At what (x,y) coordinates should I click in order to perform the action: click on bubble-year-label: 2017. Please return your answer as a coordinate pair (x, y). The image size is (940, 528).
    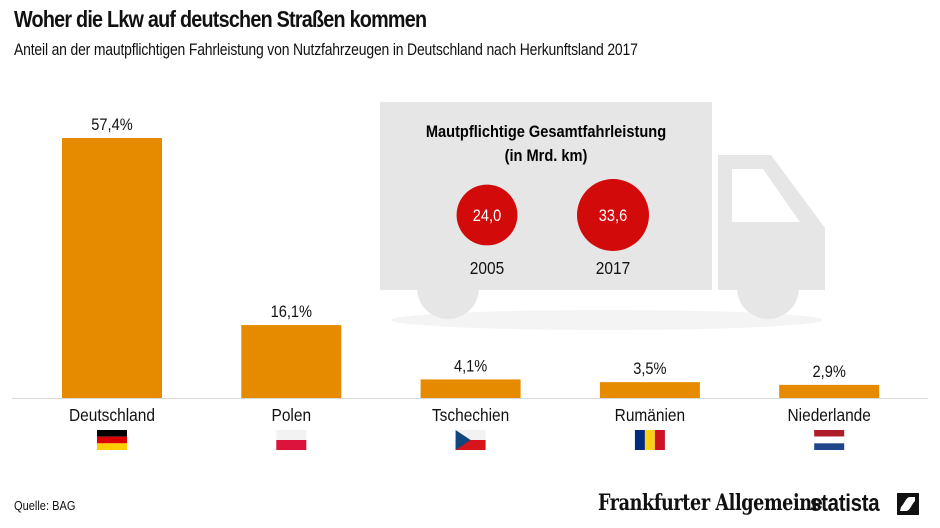
    Looking at the image, I should click on (613, 268).